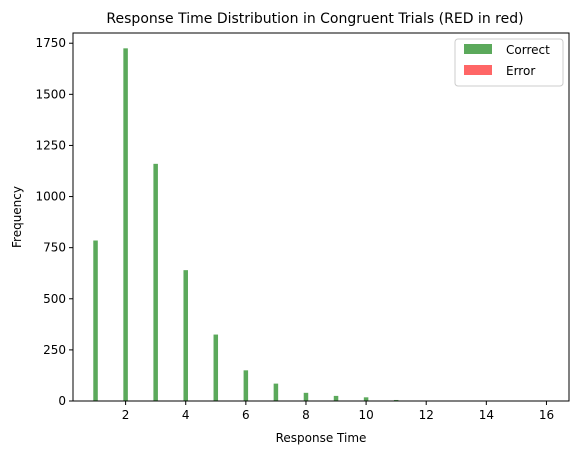 This screenshot has width=580, height=455. Describe the element at coordinates (528, 50) in the screenshot. I see `legend-label-correct: Correct` at that location.